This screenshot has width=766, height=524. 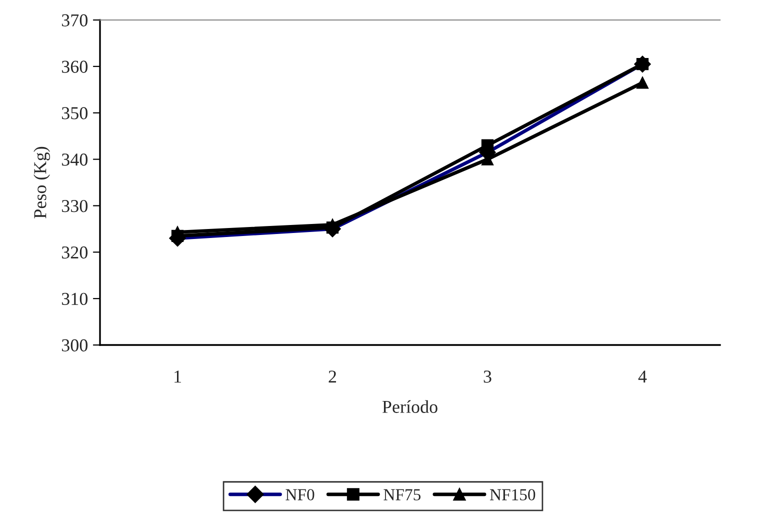 I want to click on y-tick-label: 320, so click(x=75, y=252).